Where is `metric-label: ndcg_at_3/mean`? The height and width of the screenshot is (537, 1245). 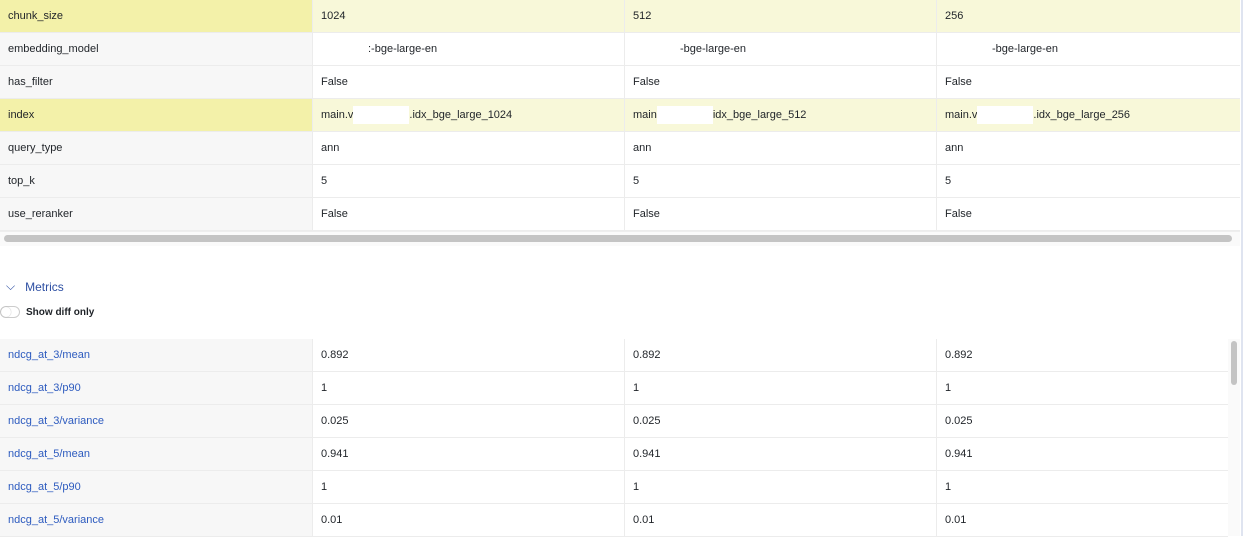
metric-label: ndcg_at_3/mean is located at coordinates (156, 355).